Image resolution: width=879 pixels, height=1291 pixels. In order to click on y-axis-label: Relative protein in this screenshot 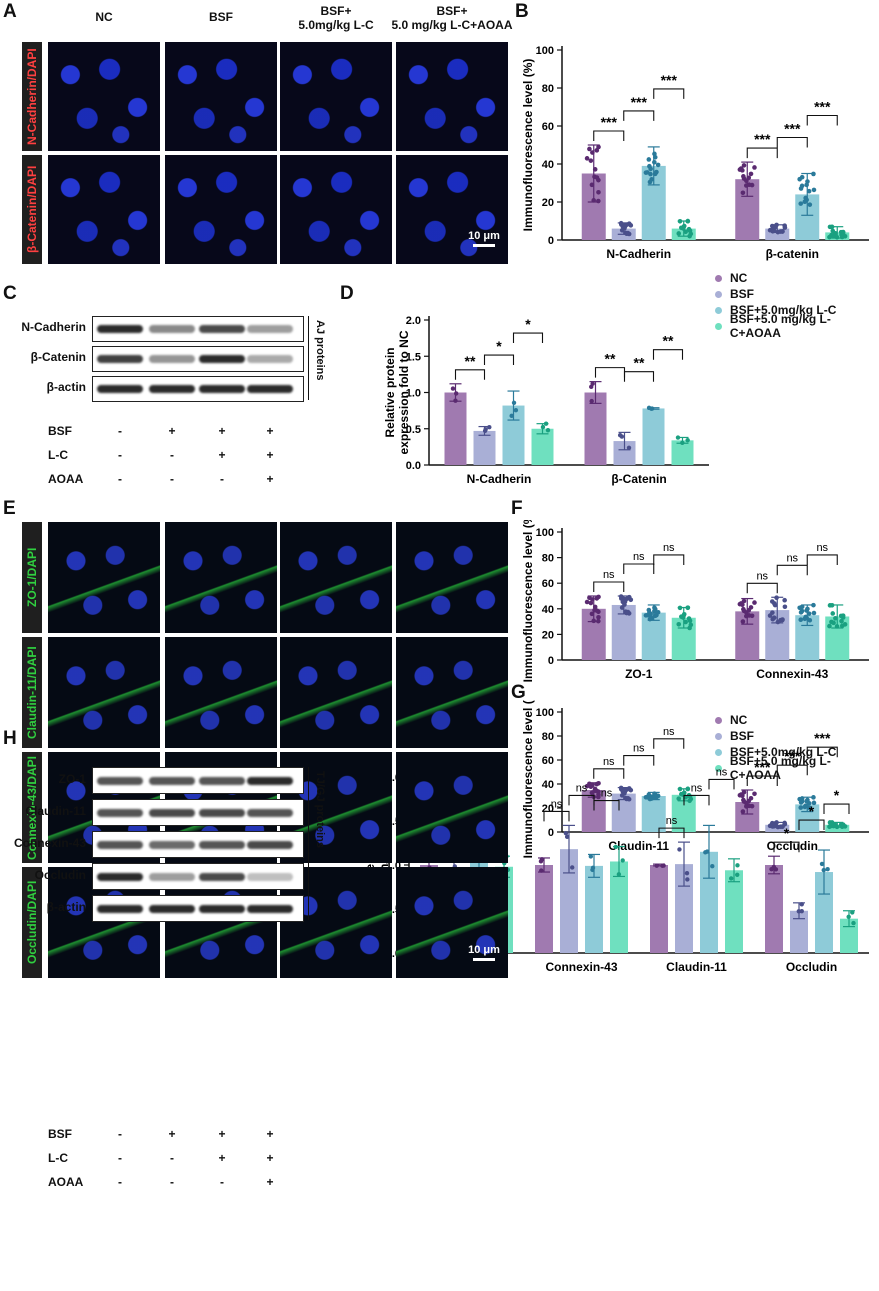, I will do `click(391, 392)`.